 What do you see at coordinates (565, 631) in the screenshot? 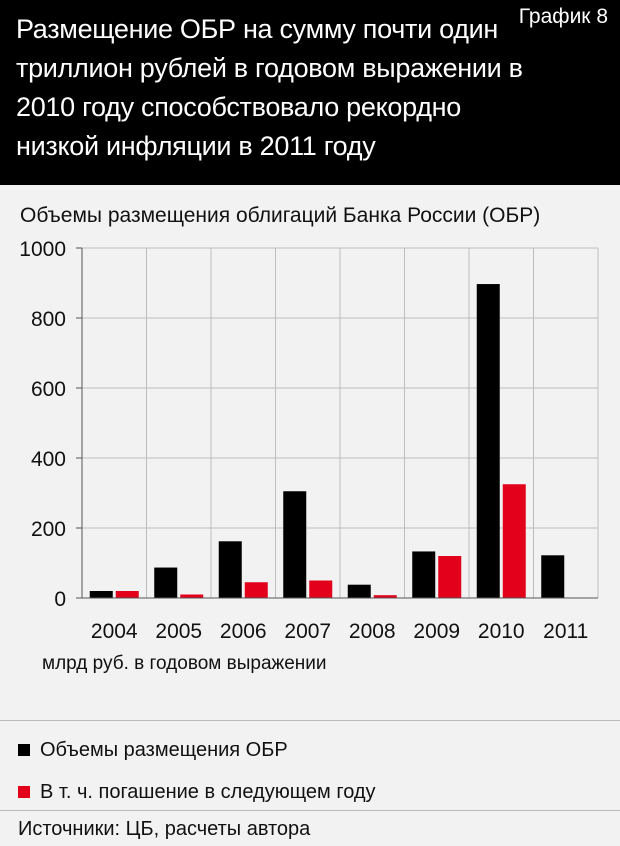
I see `x-tick-label: 2011` at bounding box center [565, 631].